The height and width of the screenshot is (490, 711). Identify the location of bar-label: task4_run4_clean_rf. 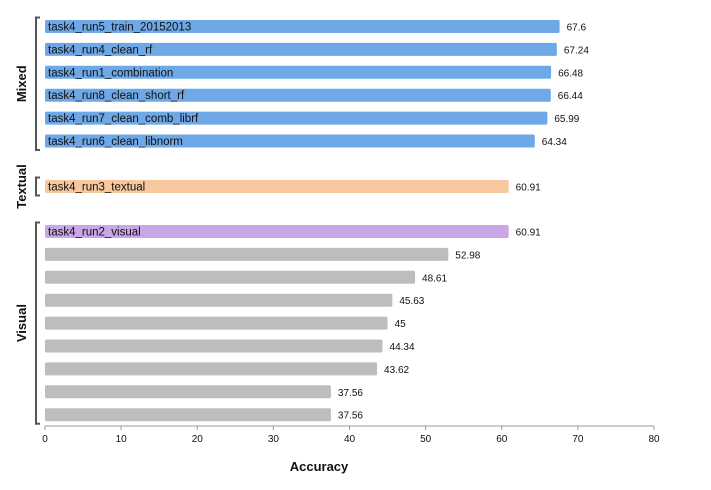
(100, 50).